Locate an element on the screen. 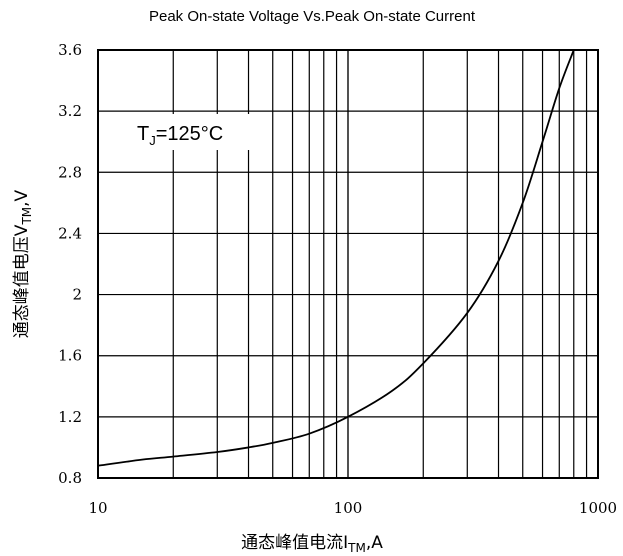  y-tick-label: 3.2 is located at coordinates (70, 111).